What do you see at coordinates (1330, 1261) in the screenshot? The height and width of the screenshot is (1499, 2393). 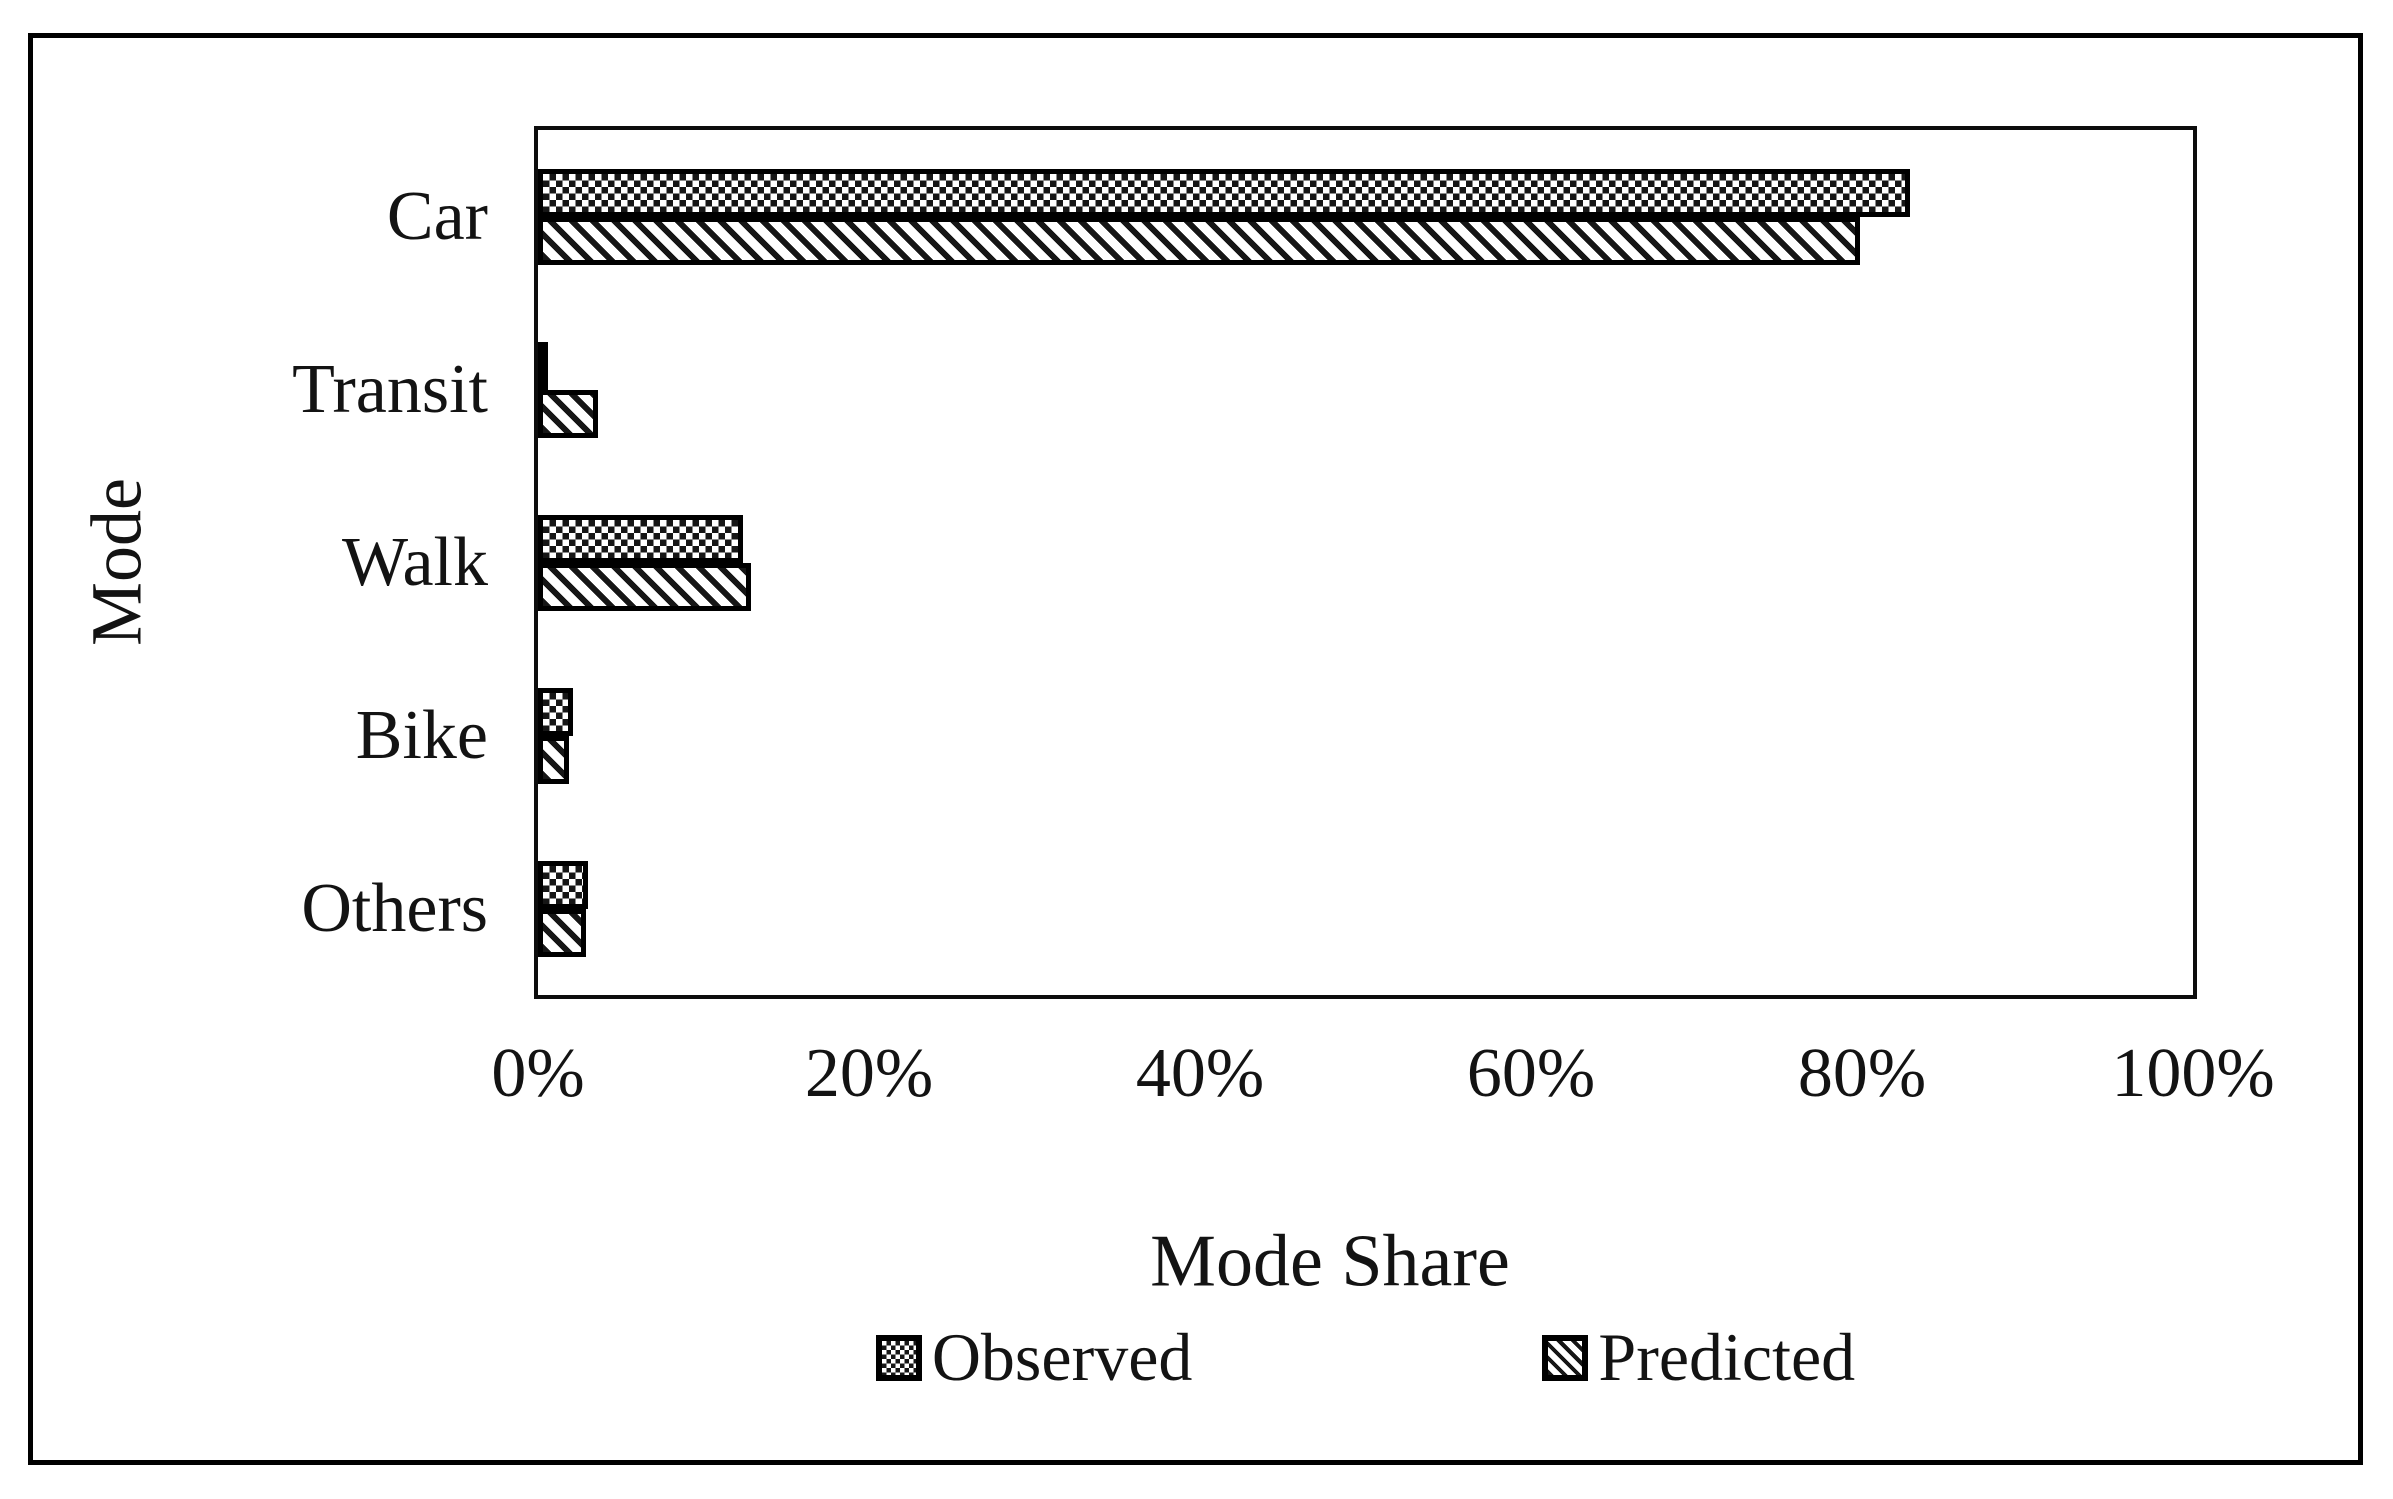 I see `x-axis-title: Mode Share` at bounding box center [1330, 1261].